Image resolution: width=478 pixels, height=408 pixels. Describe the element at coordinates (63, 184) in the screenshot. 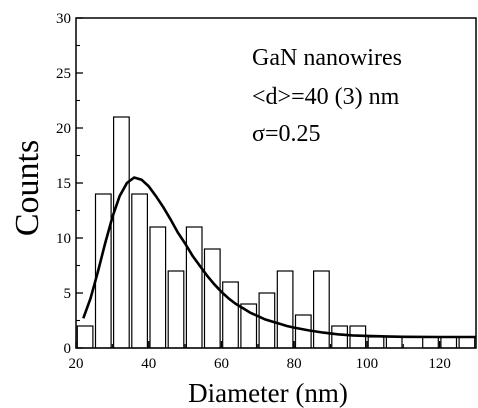

I see `y-tick-label-3: 15` at that location.